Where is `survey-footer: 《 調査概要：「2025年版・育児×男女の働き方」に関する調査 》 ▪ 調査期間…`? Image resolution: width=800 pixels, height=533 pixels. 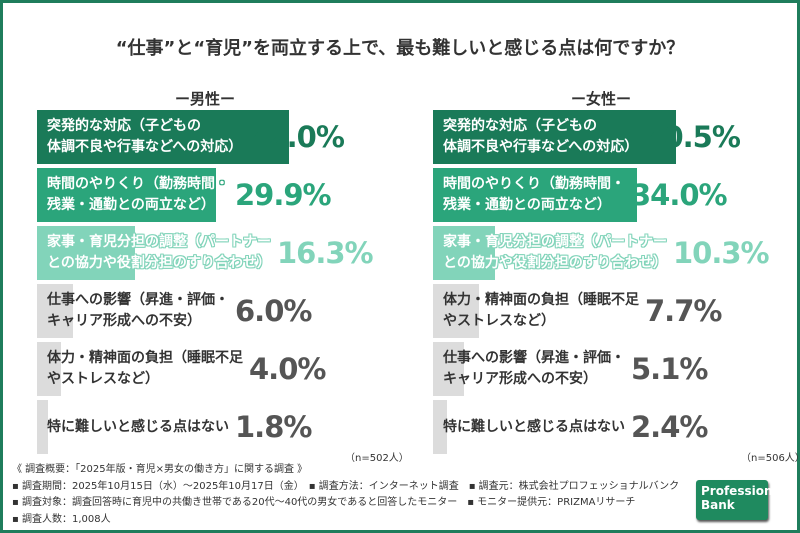
survey-footer: 《 調査概要：「2025年版・育児×男女の働き方」に関する調査 》 ▪ 調査期間… is located at coordinates (345, 495).